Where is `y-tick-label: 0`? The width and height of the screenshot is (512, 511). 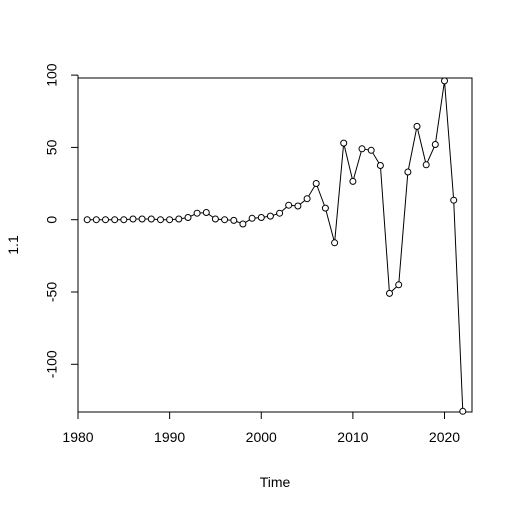
y-tick-label: 0 is located at coordinates (52, 220).